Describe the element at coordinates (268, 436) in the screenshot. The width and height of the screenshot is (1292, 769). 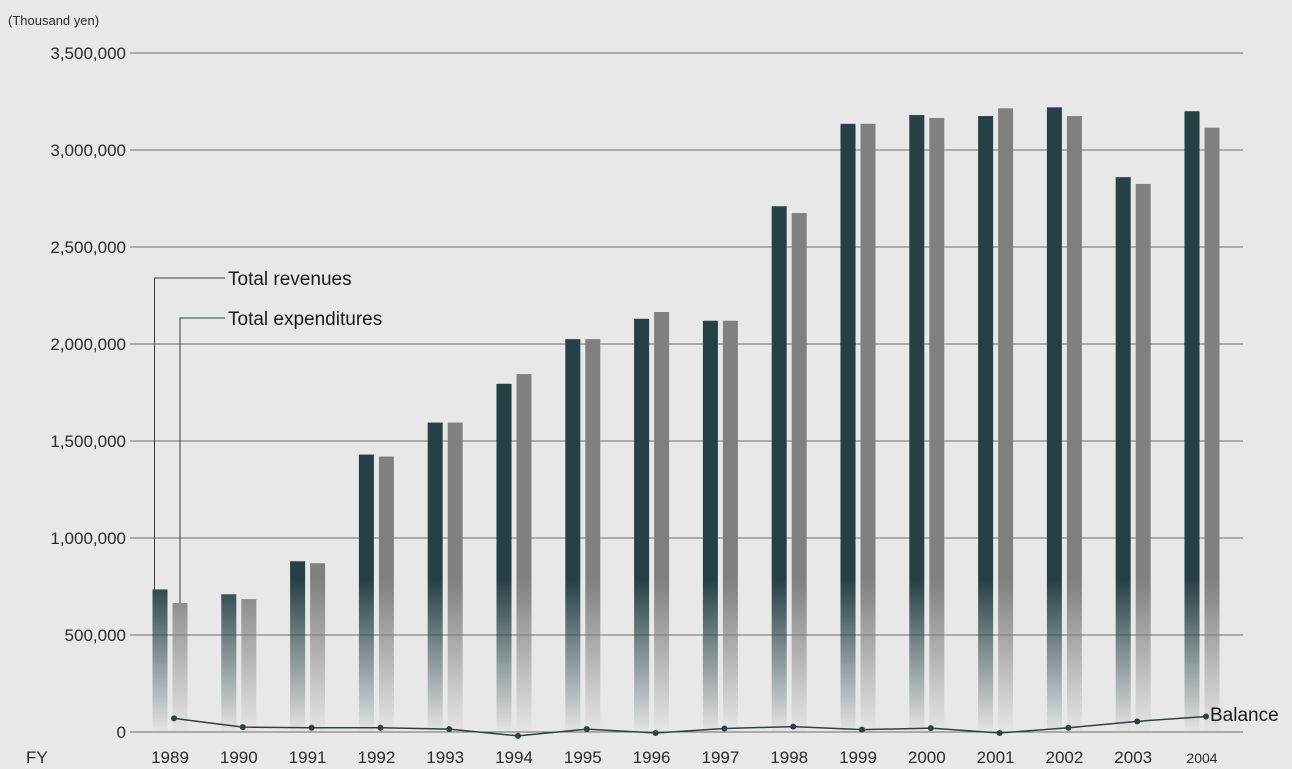
I see `legend-leaders: Total revenues Total expenditures` at that location.